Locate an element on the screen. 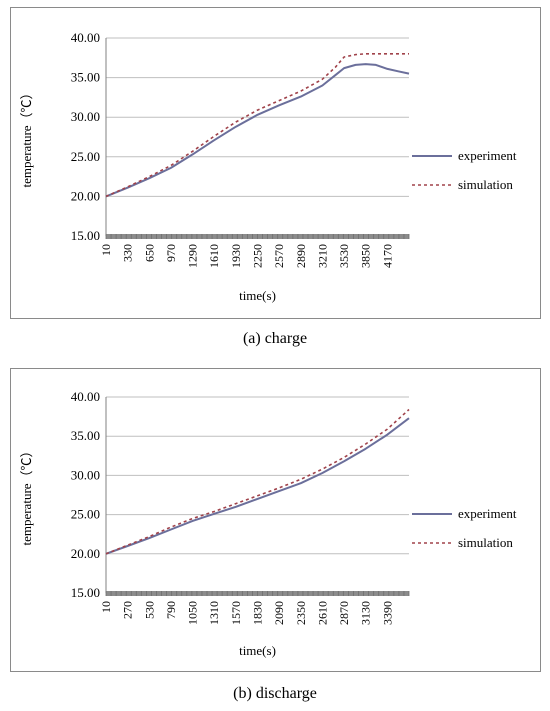 The width and height of the screenshot is (550, 711). x-tick-label: 2250 is located at coordinates (258, 256).